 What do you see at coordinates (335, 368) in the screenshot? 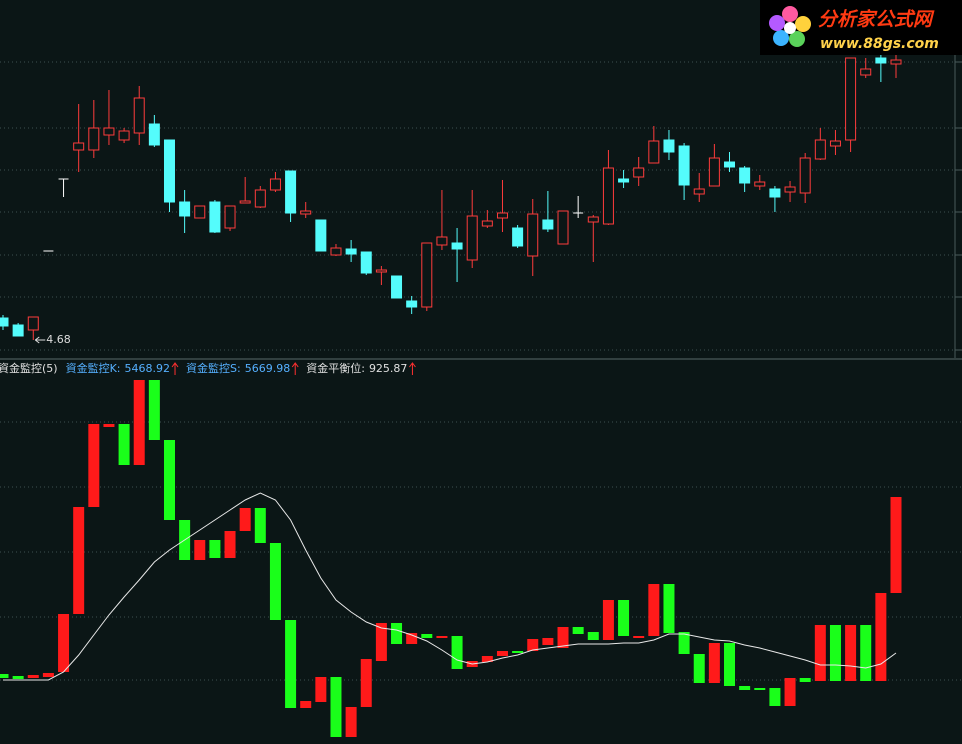
I see `readout-name: 資金平衡位:` at bounding box center [335, 368].